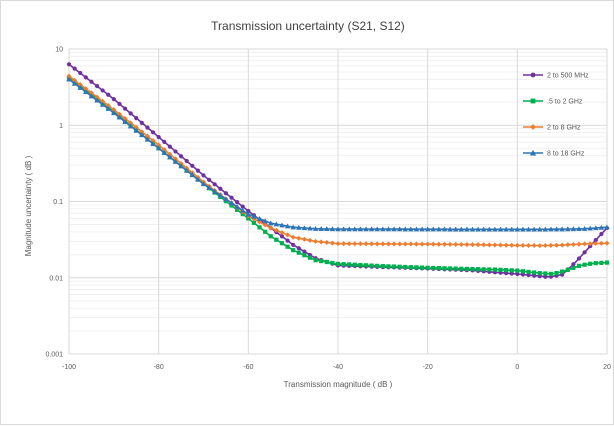 The height and width of the screenshot is (426, 614). Describe the element at coordinates (564, 128) in the screenshot. I see `legend-label: 2 to 8 GHz` at that location.